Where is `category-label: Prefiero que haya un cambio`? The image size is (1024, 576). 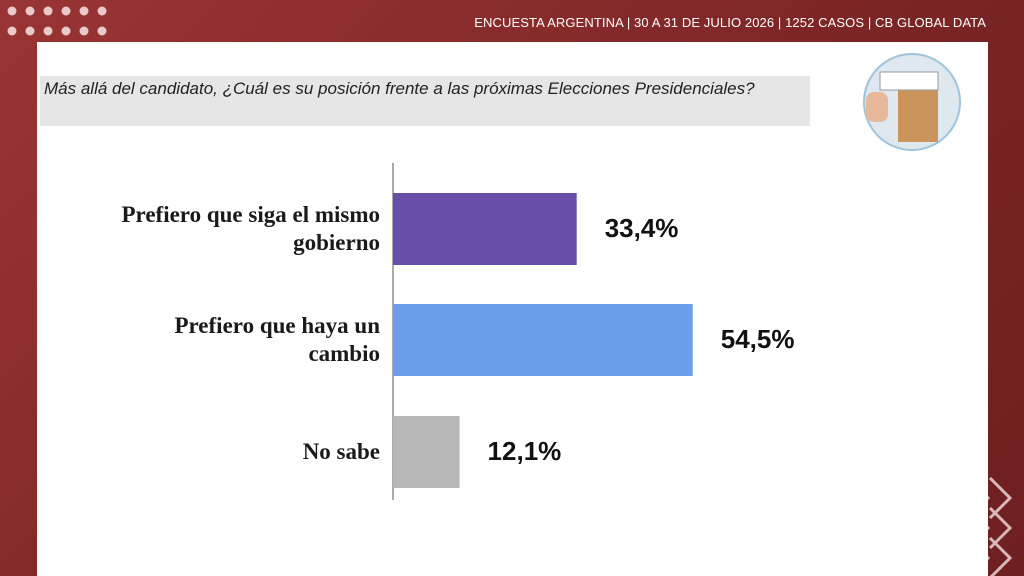 category-label: Prefiero que haya un cambio is located at coordinates (277, 339).